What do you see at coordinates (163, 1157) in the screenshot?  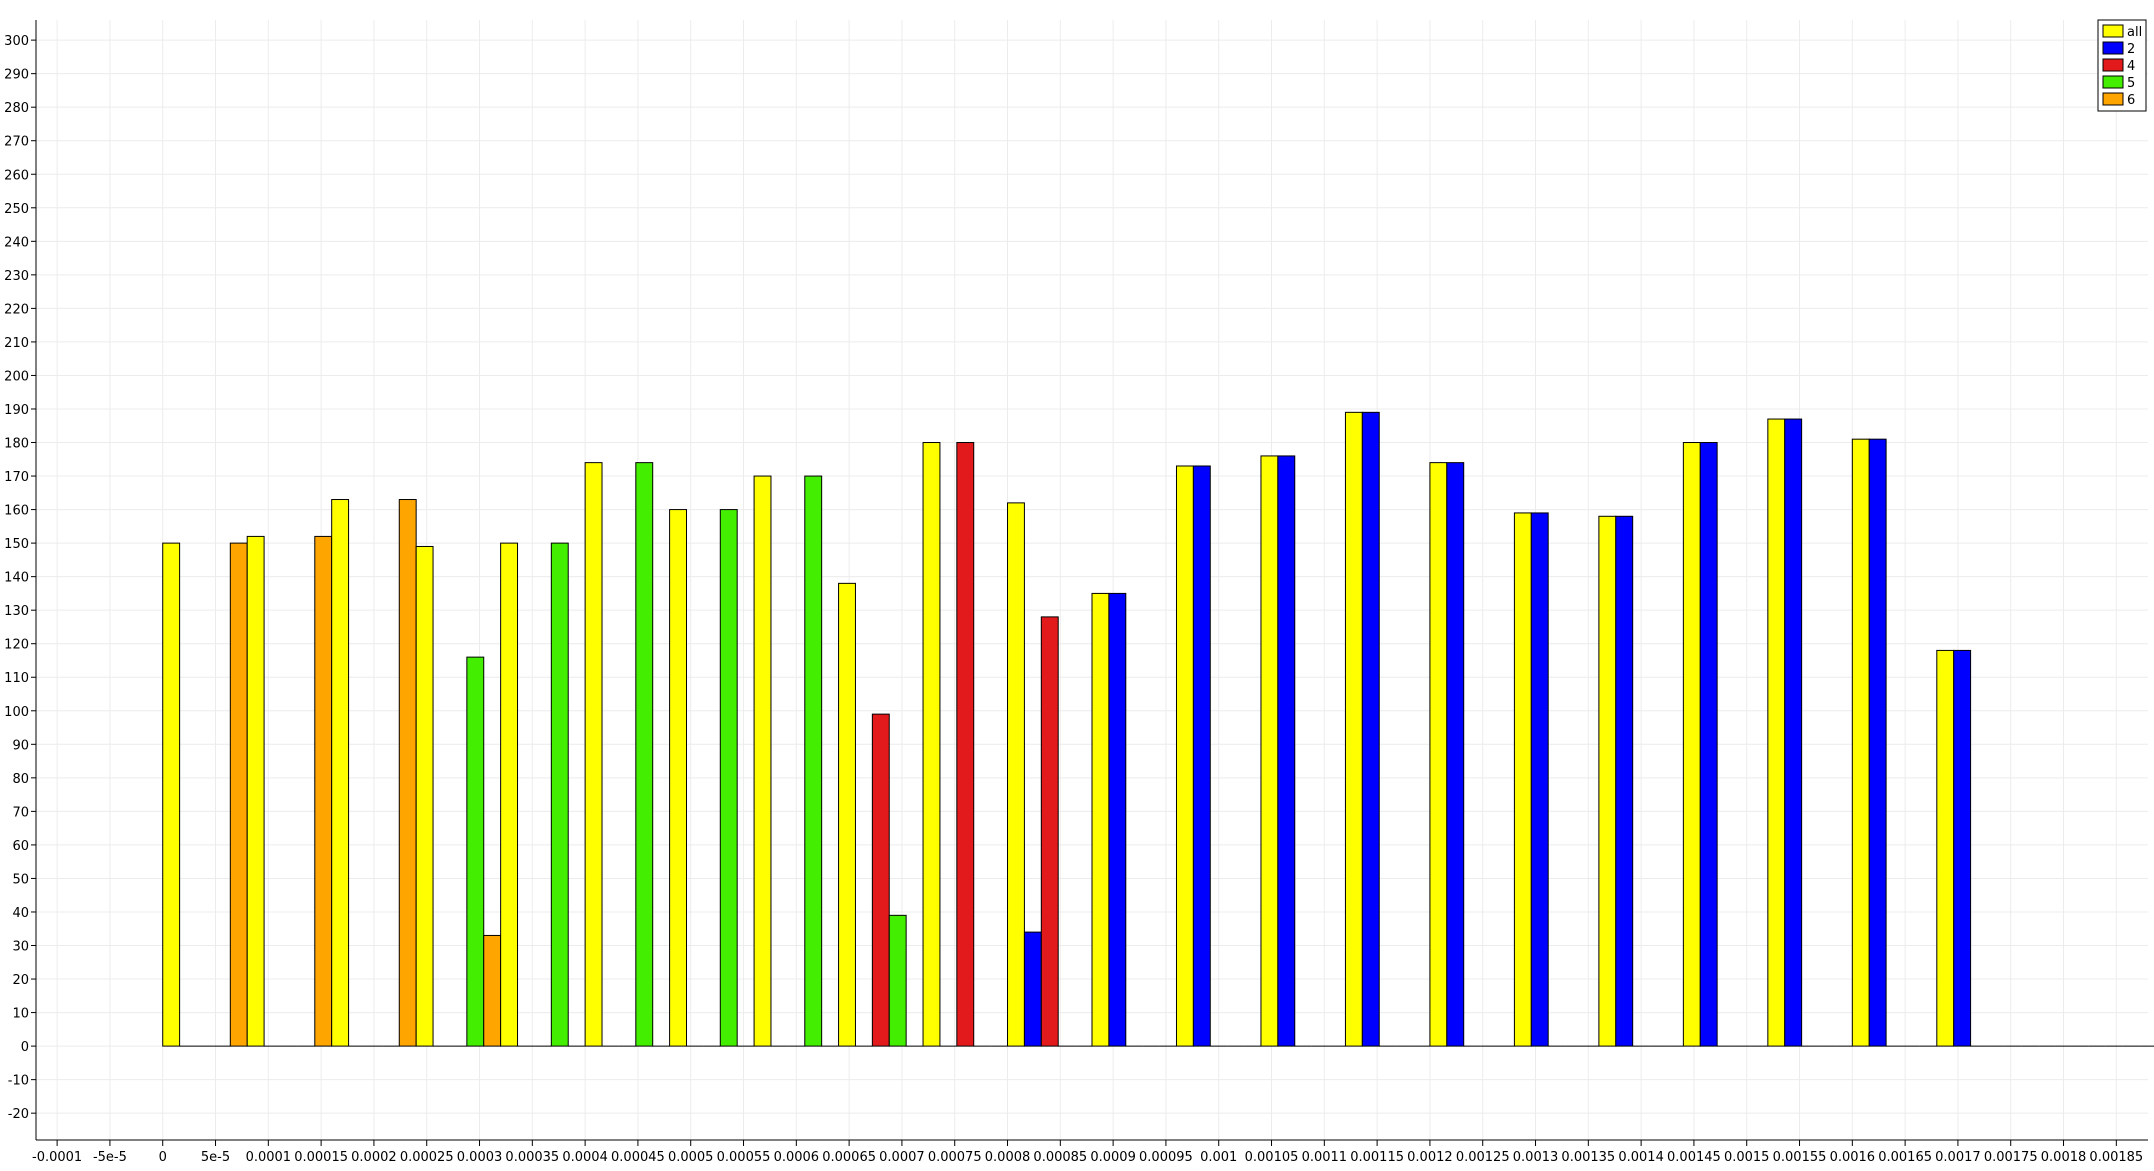 I see `x-tick-label: 0` at bounding box center [163, 1157].